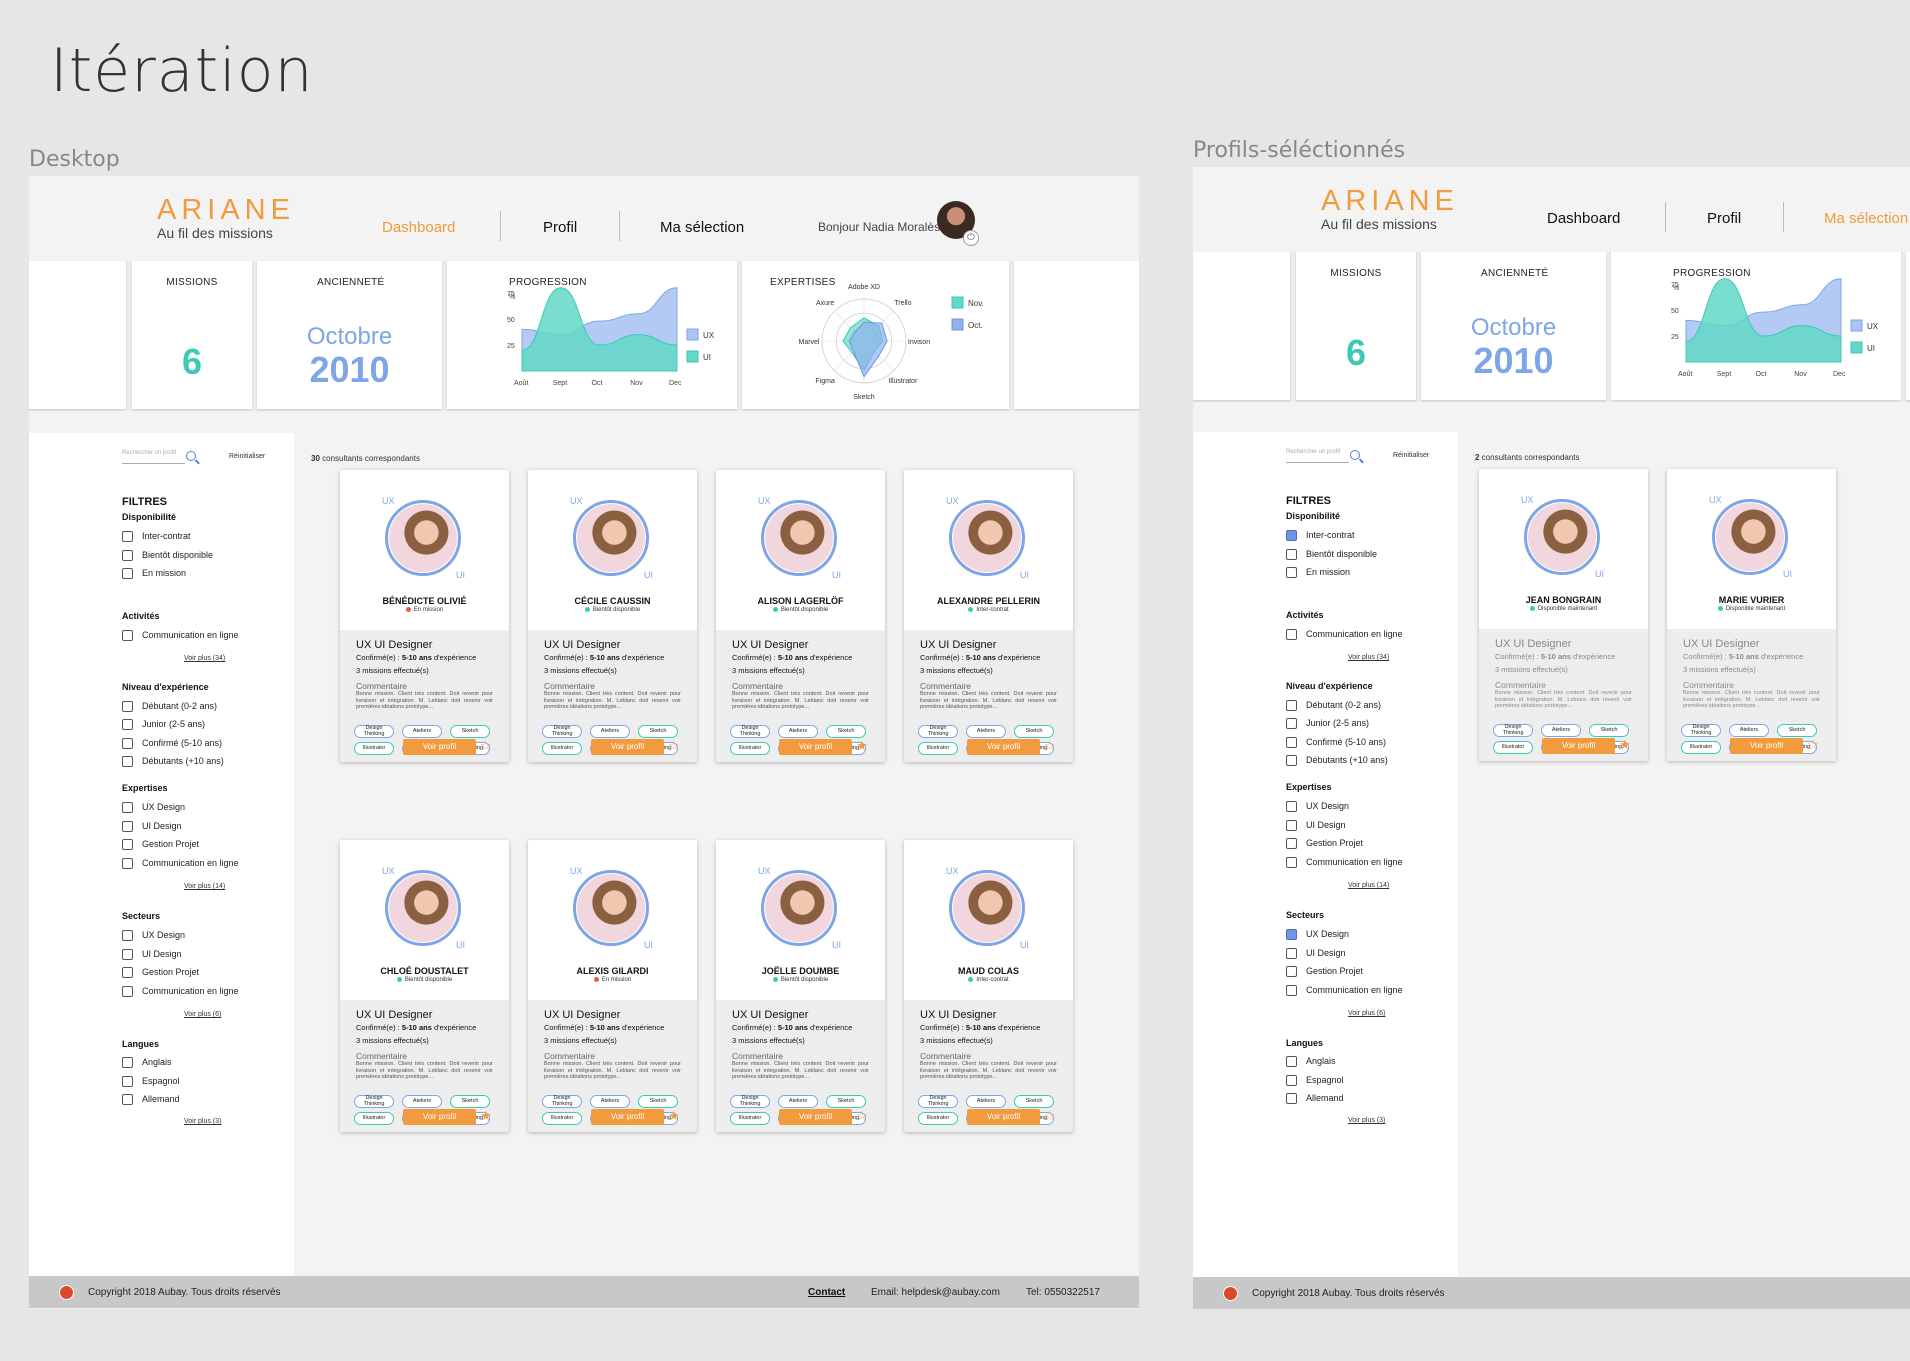  What do you see at coordinates (1327, 724) in the screenshot?
I see `filter-option: Junior (2-5 ans)` at bounding box center [1327, 724].